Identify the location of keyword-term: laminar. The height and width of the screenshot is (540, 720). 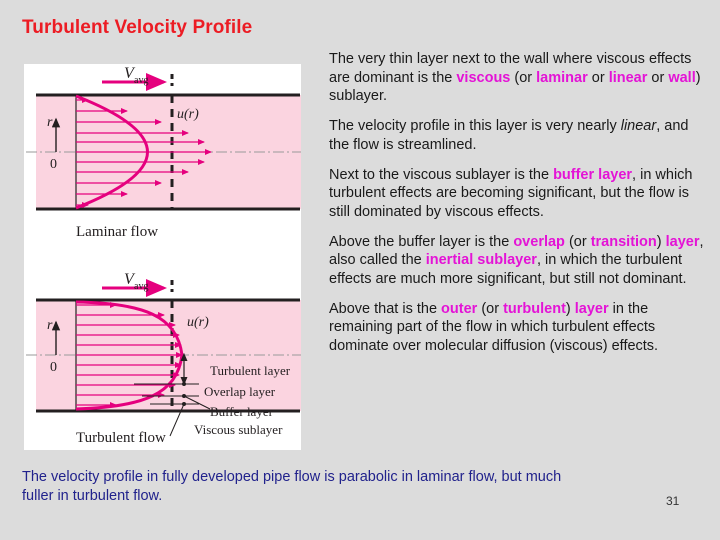
(562, 77).